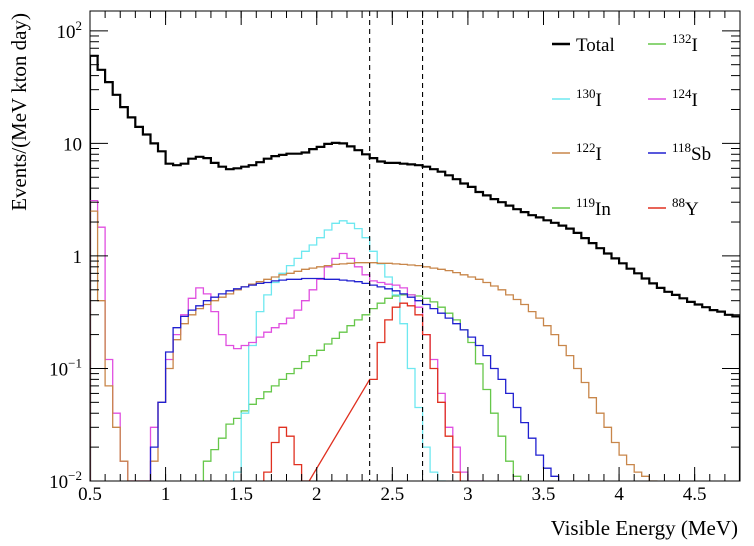  What do you see at coordinates (685, 207) in the screenshot?
I see `legend-label-88Y: 88Y` at bounding box center [685, 207].